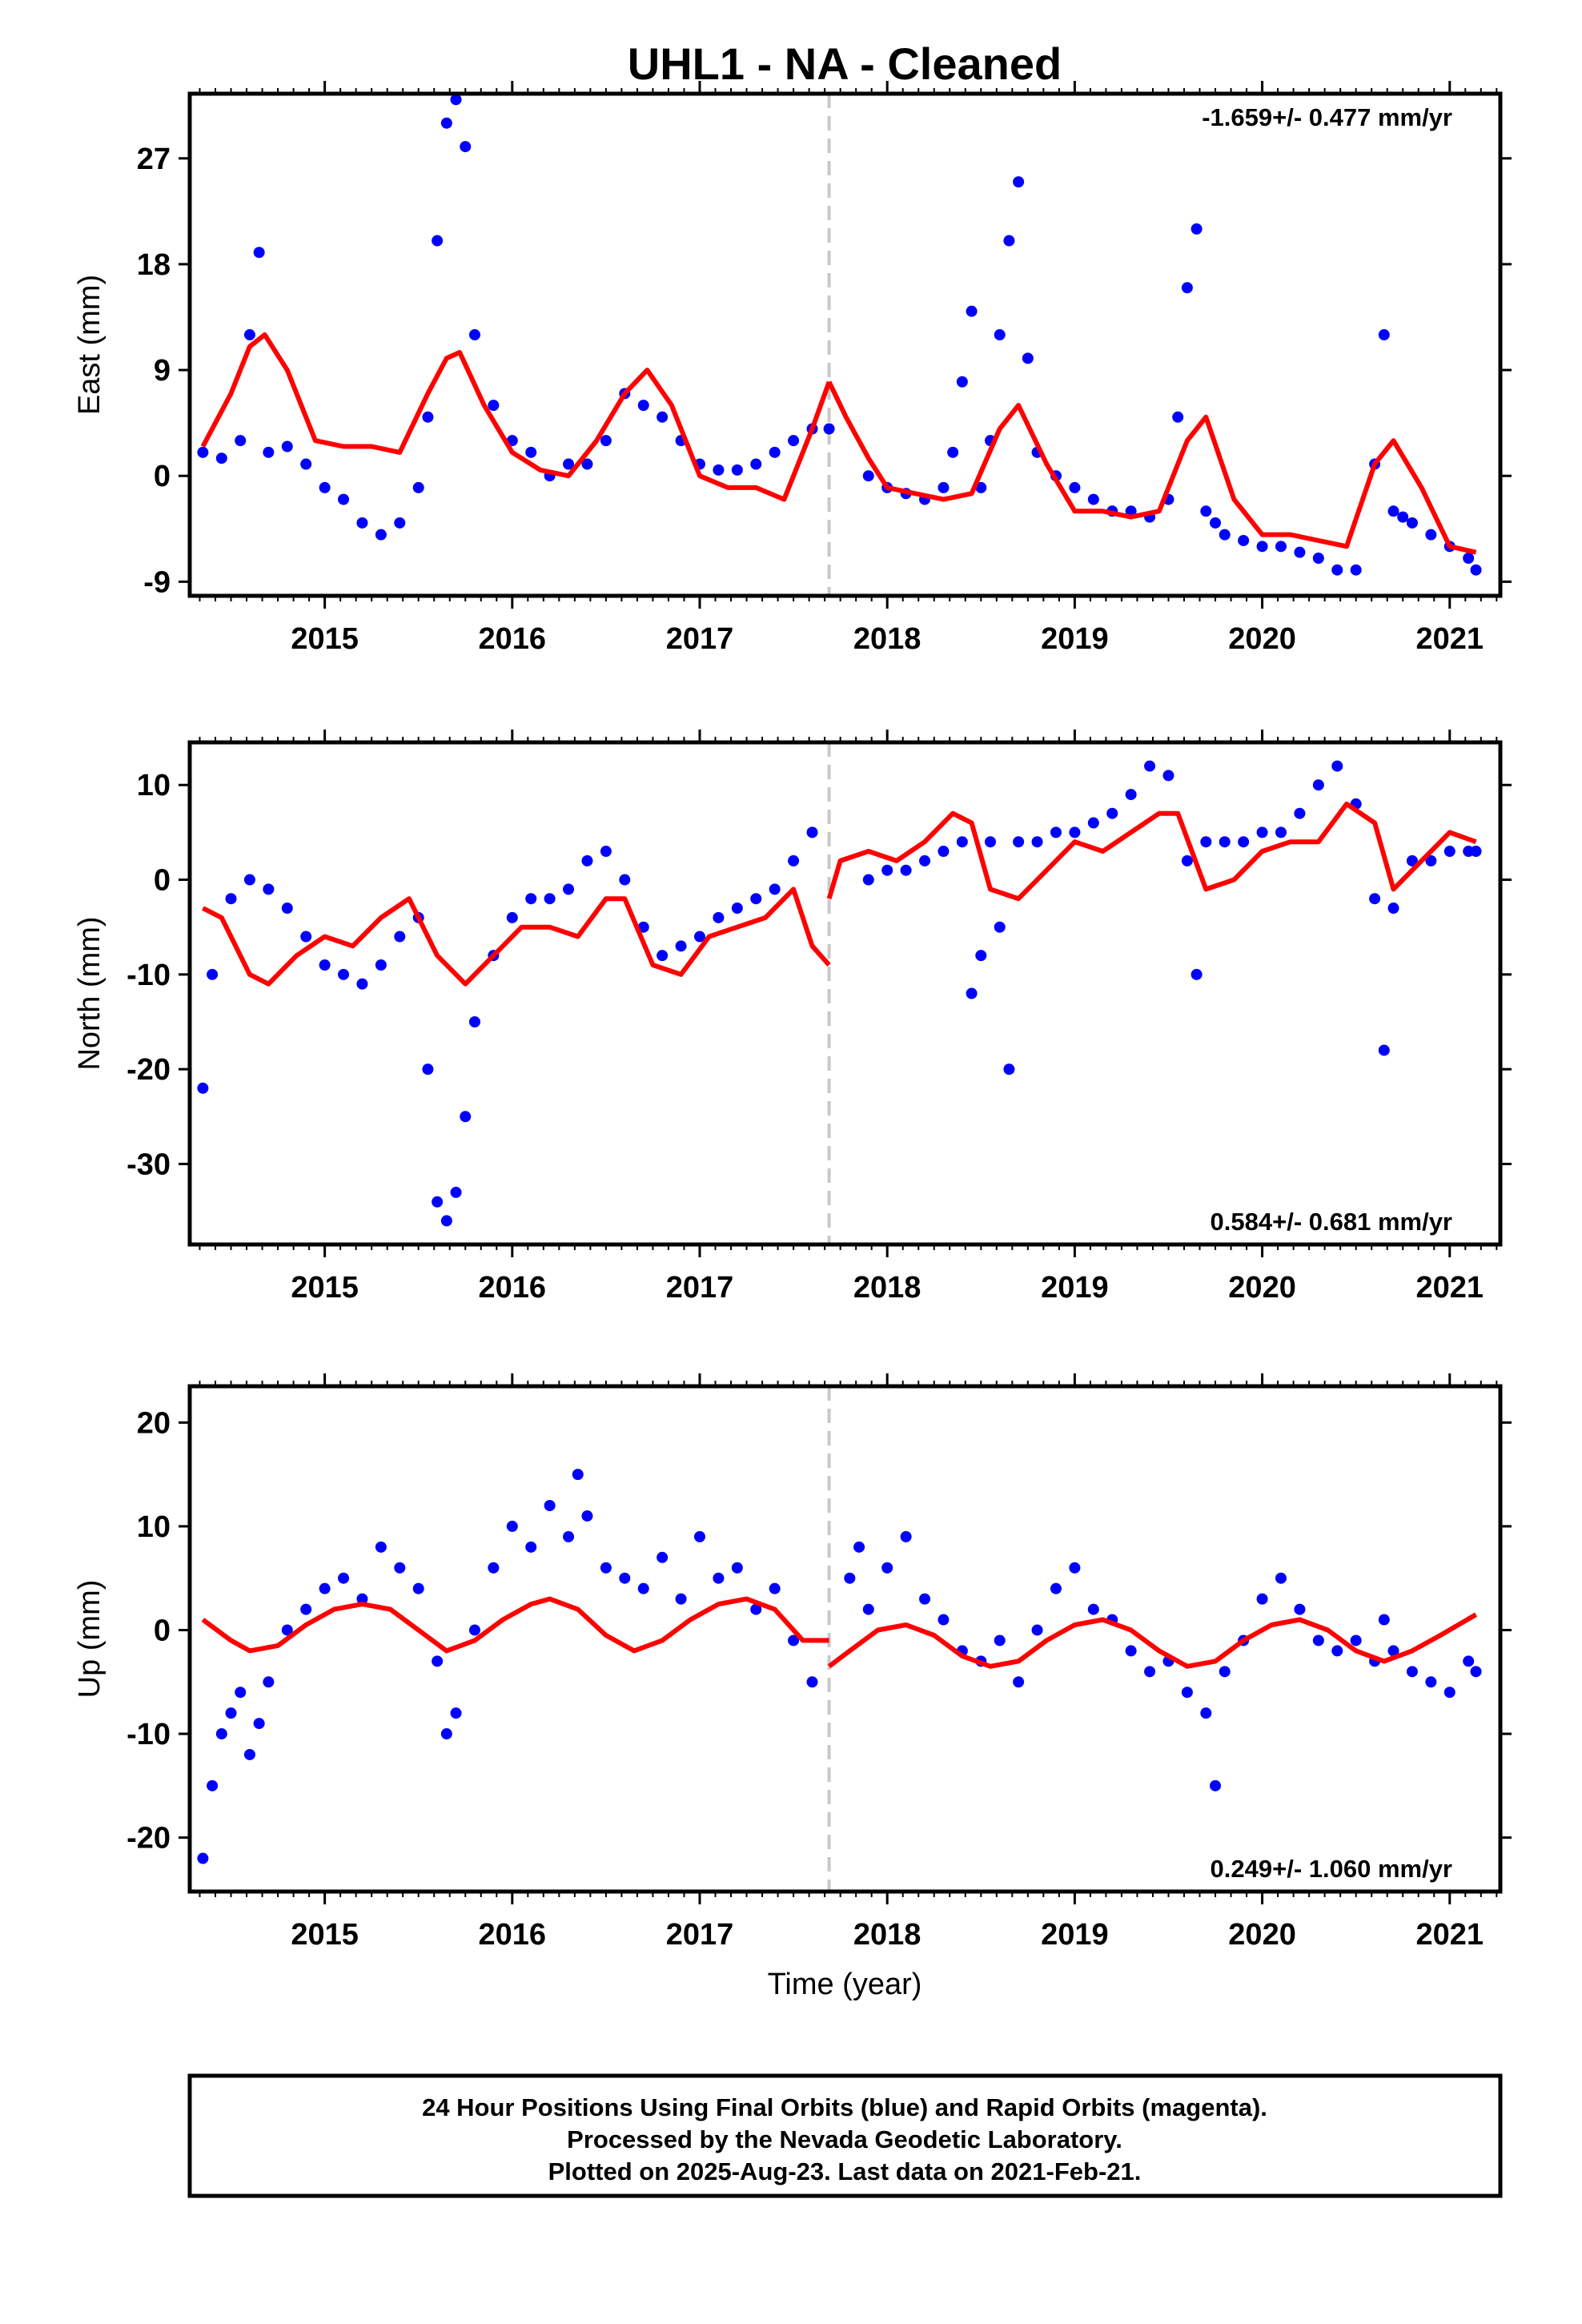 This screenshot has width=1582, height=2324. What do you see at coordinates (700, 639) in the screenshot?
I see `x-tick-label: 2017` at bounding box center [700, 639].